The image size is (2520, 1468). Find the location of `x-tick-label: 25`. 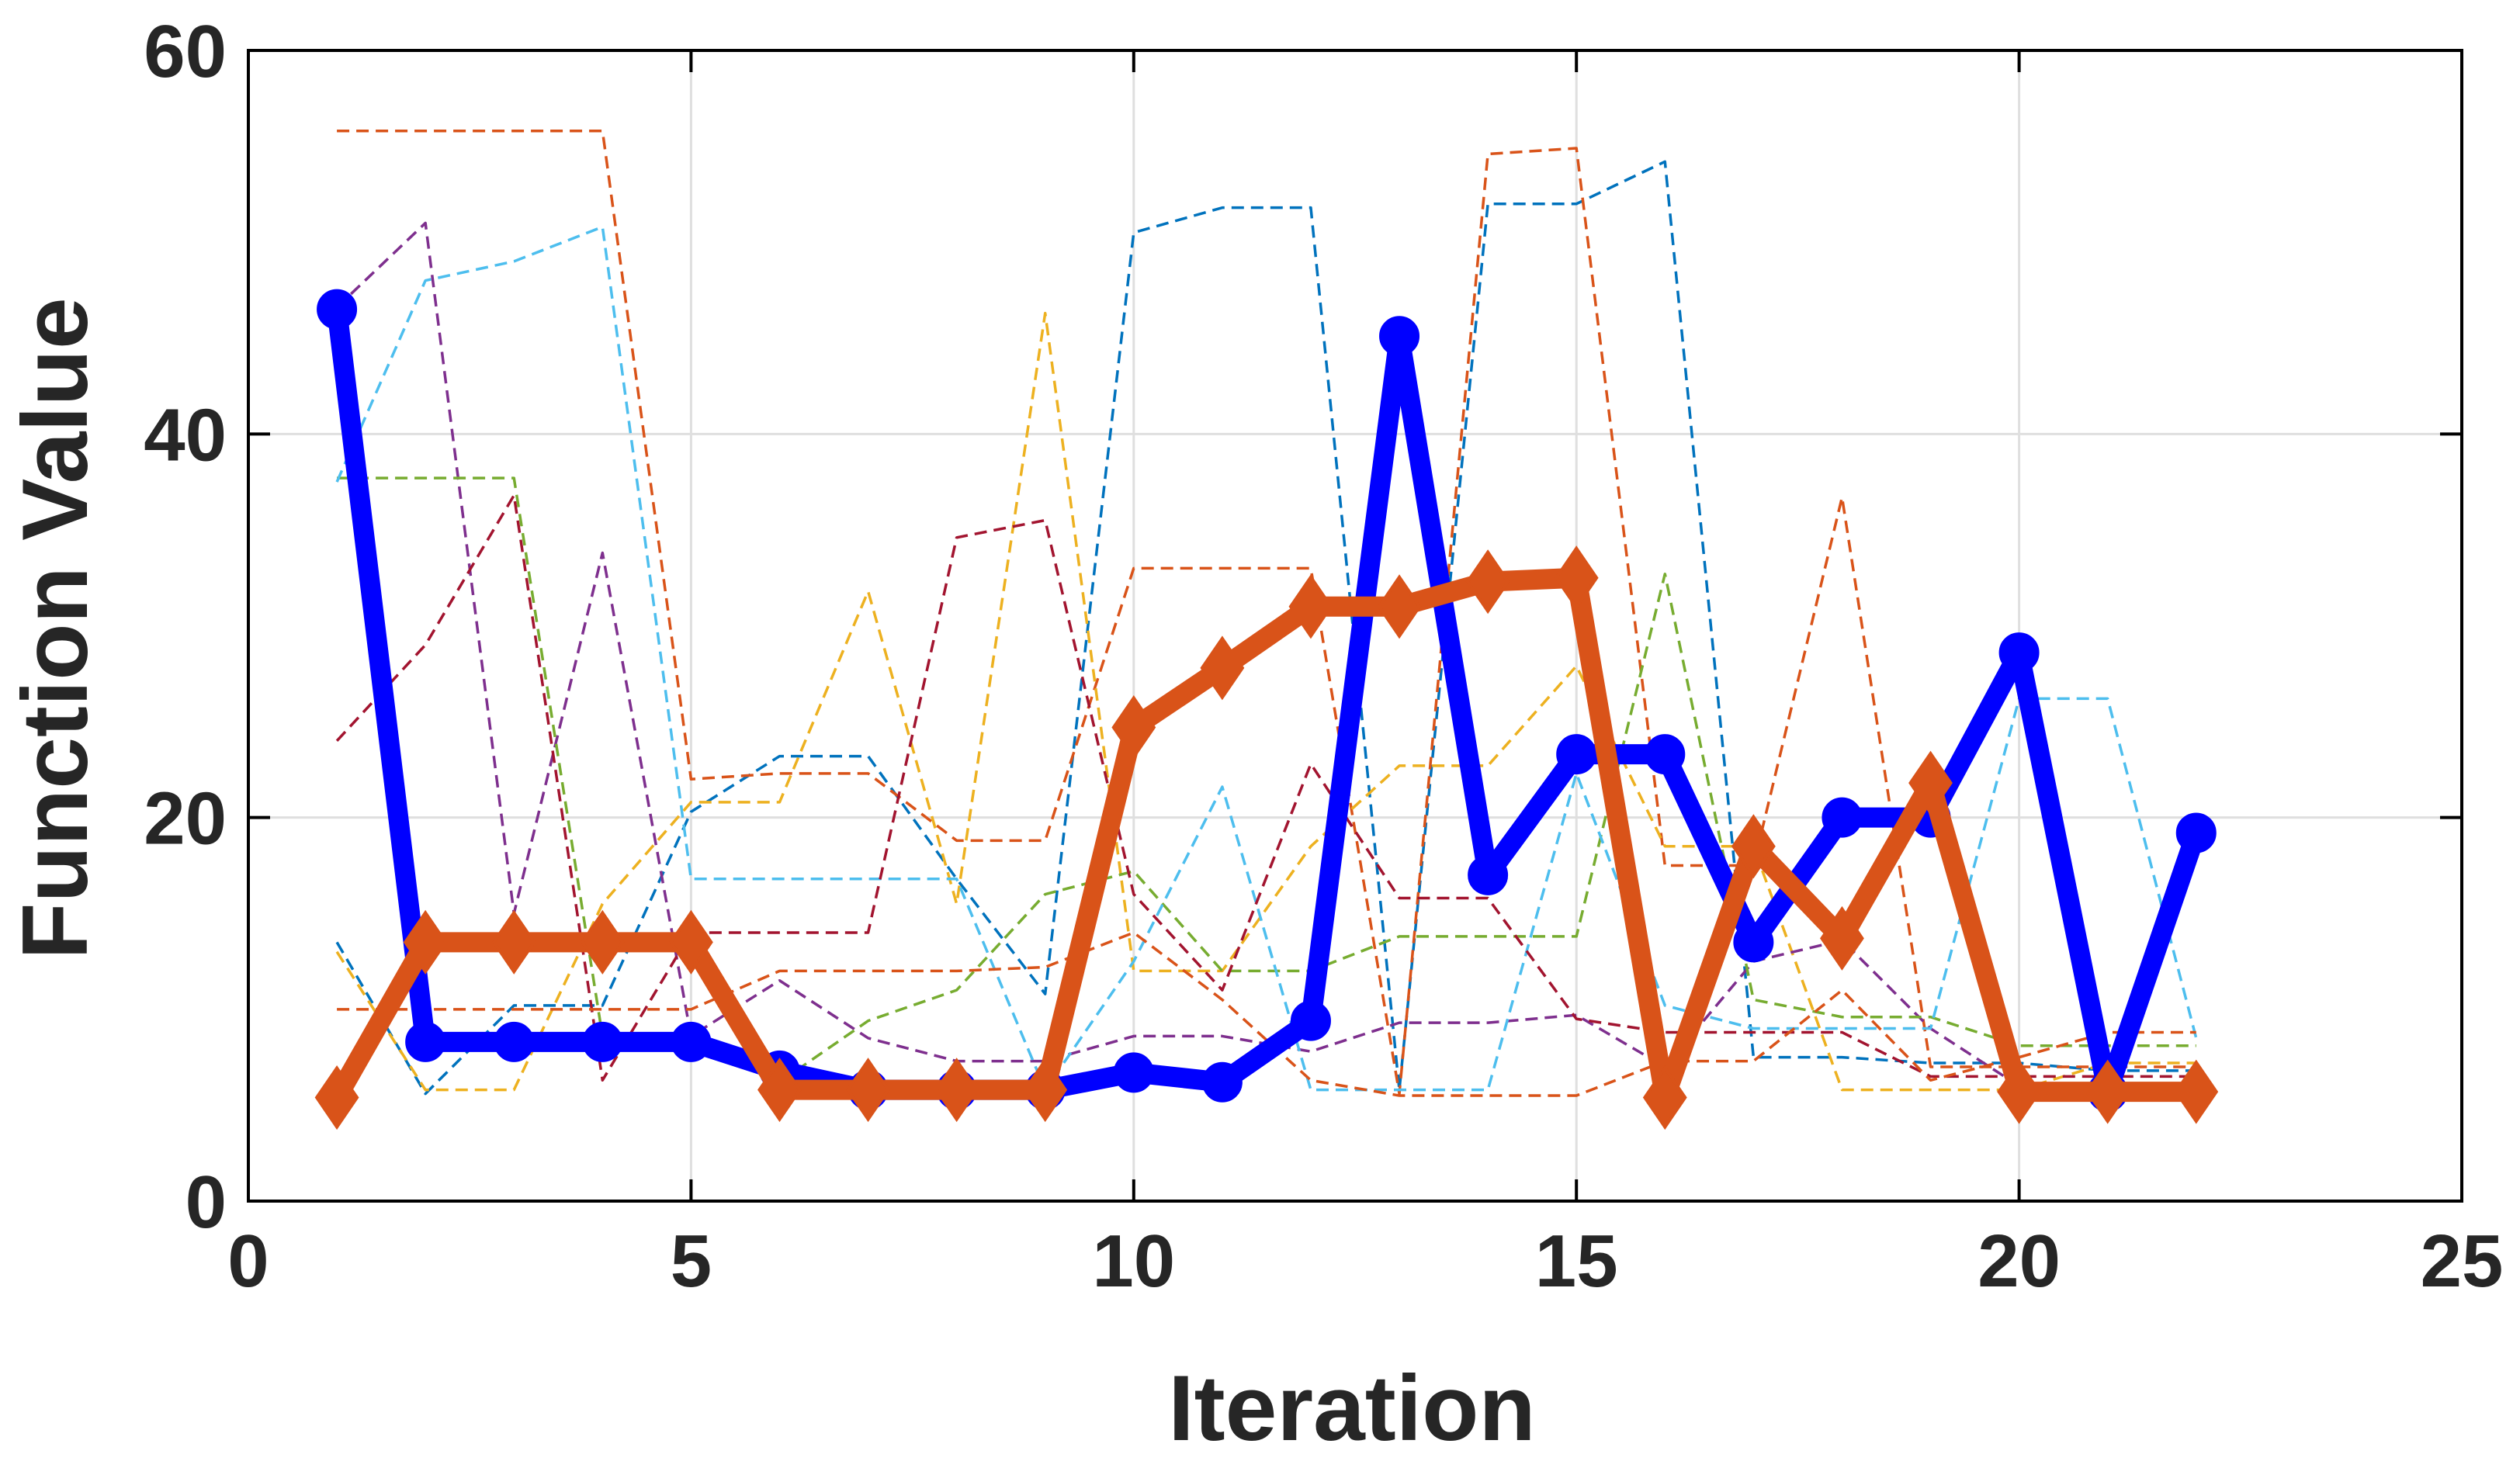

x-tick-label: 25 is located at coordinates (2463, 1261).